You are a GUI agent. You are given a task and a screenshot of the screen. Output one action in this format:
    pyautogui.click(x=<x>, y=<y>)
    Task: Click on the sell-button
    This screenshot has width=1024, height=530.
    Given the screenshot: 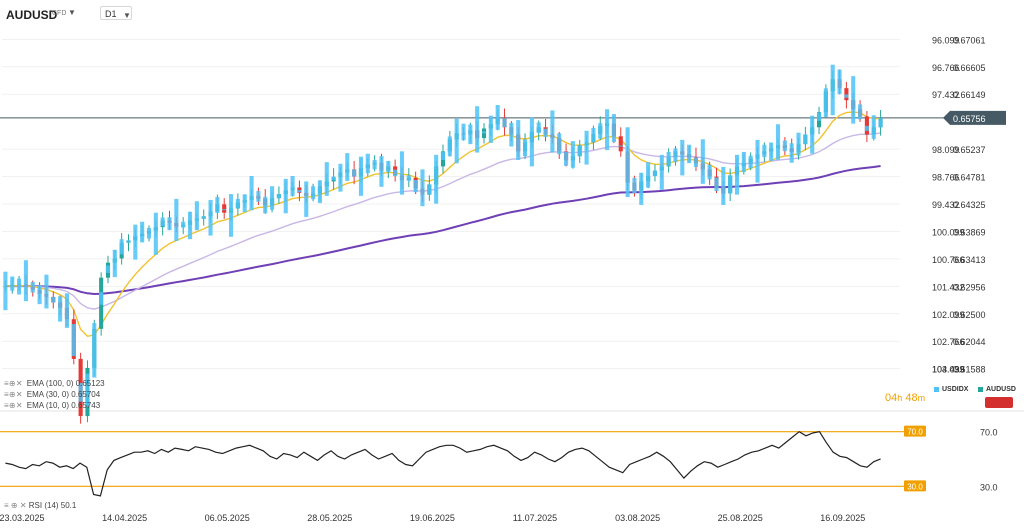 What is the action you would take?
    pyautogui.click(x=999, y=402)
    